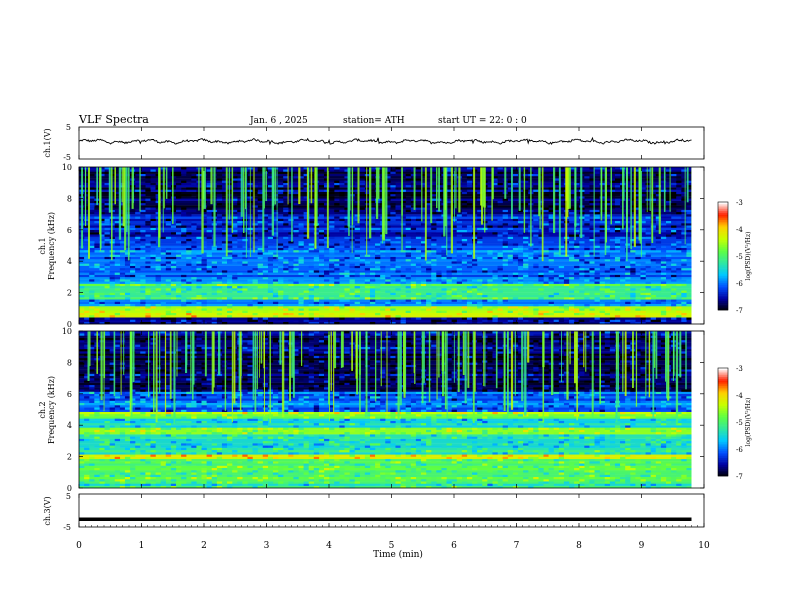  Describe the element at coordinates (456, 188) in the screenshot. I see `ch1-spectrogram-sferic-streak` at that location.